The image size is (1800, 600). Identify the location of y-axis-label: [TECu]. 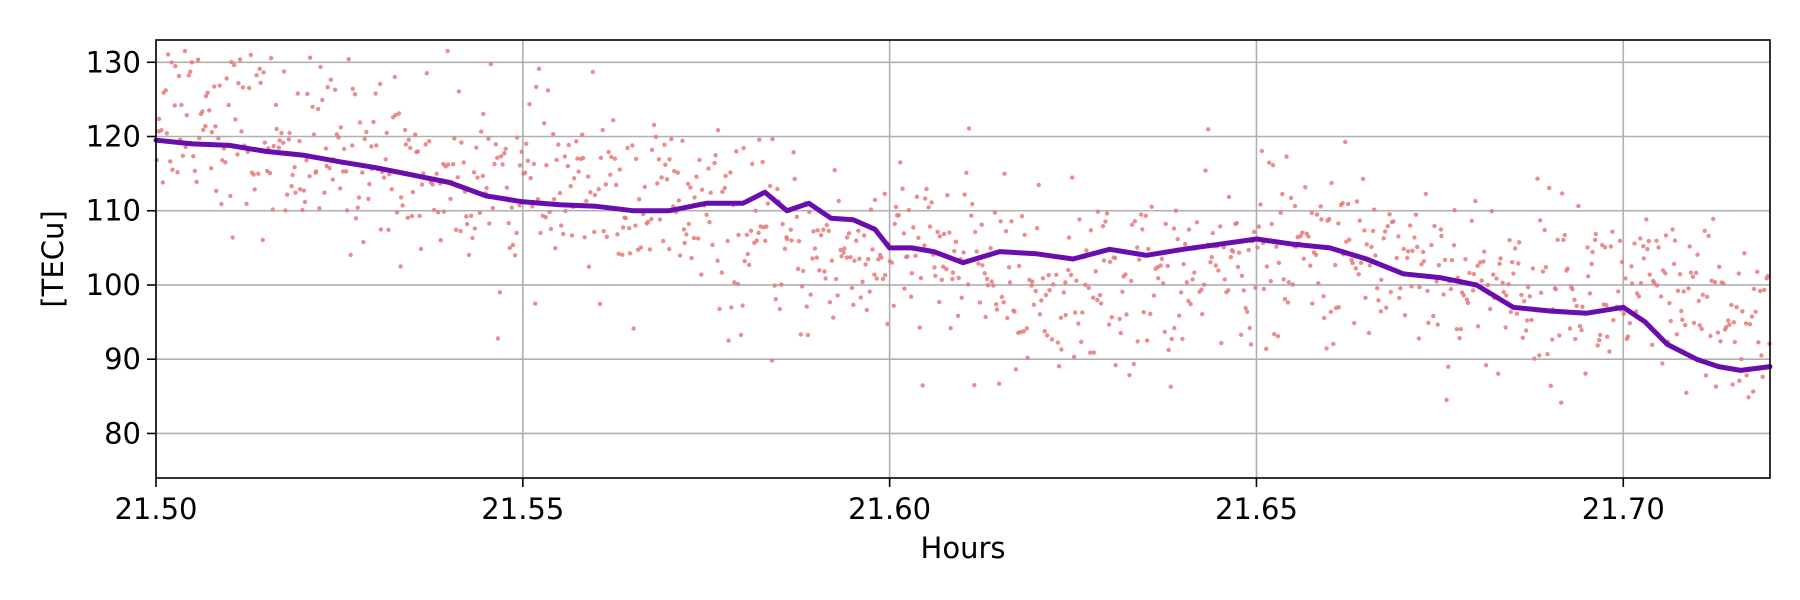
(53, 258).